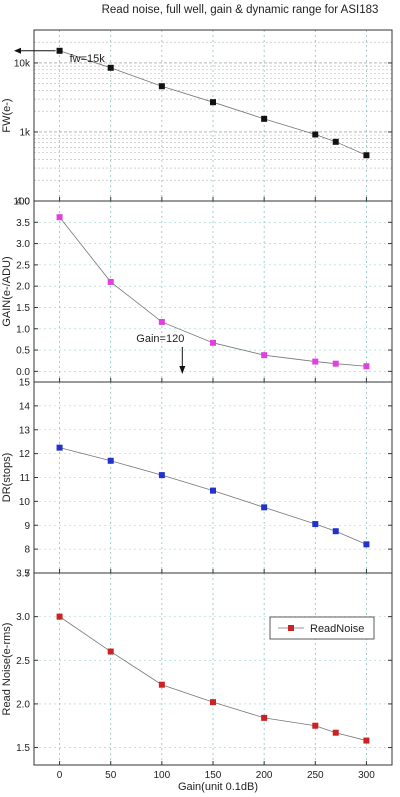 The image size is (400, 797). I want to click on series-line-dr, so click(213, 496).